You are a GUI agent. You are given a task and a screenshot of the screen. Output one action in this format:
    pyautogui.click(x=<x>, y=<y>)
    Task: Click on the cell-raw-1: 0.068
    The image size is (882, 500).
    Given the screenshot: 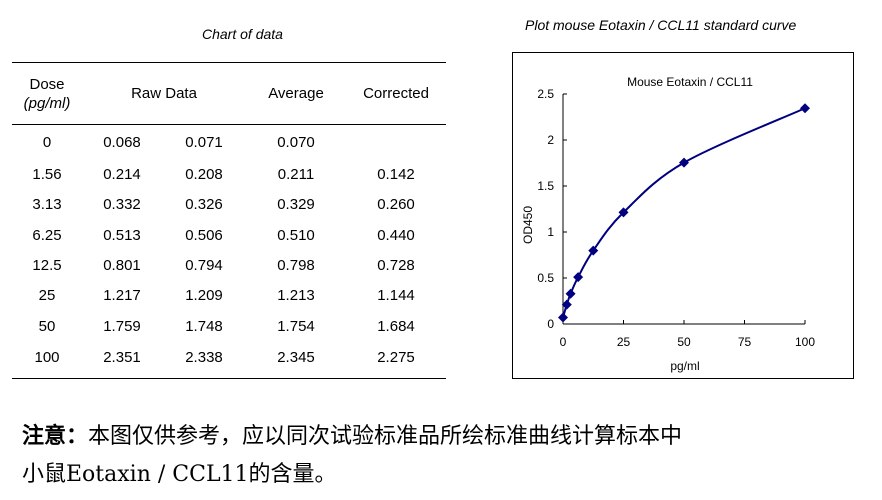 What is the action you would take?
    pyautogui.click(x=122, y=142)
    